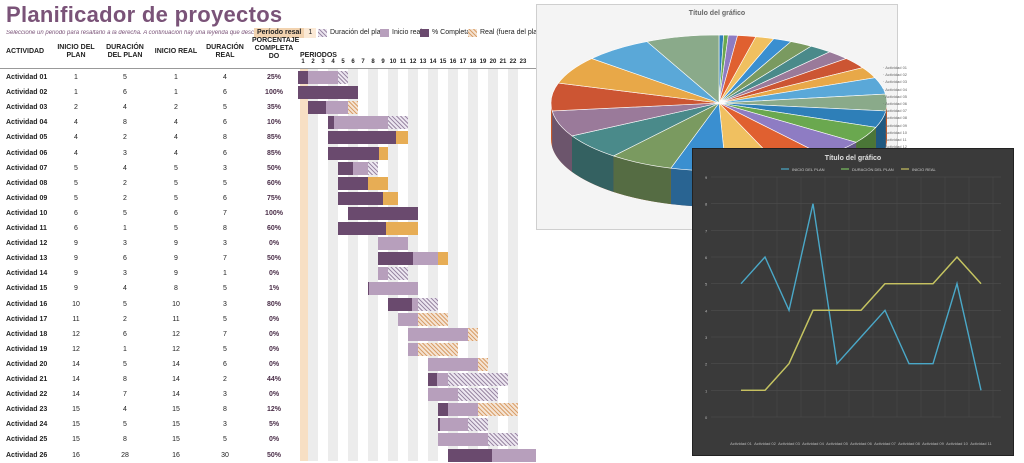 The height and width of the screenshot is (463, 1024). Describe the element at coordinates (472, 33) in the screenshot. I see `legend-beyond-swatch` at that location.